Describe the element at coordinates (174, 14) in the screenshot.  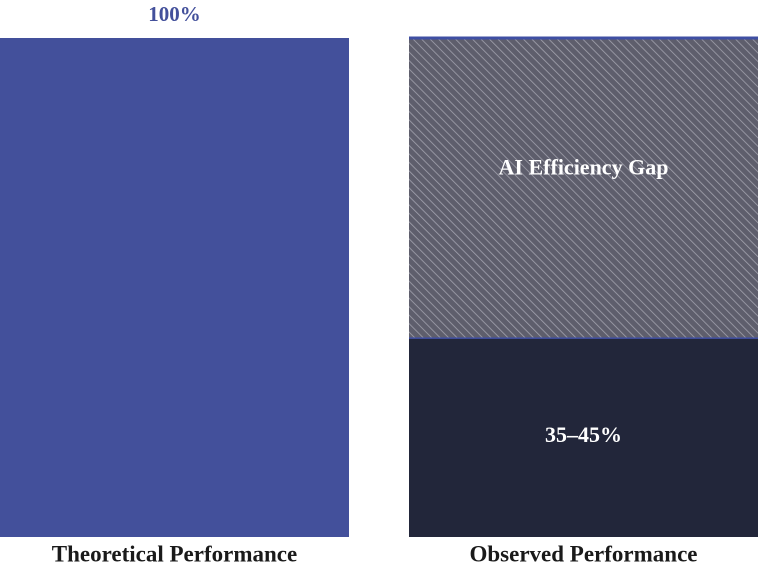
I see `value-label: 100%` at that location.